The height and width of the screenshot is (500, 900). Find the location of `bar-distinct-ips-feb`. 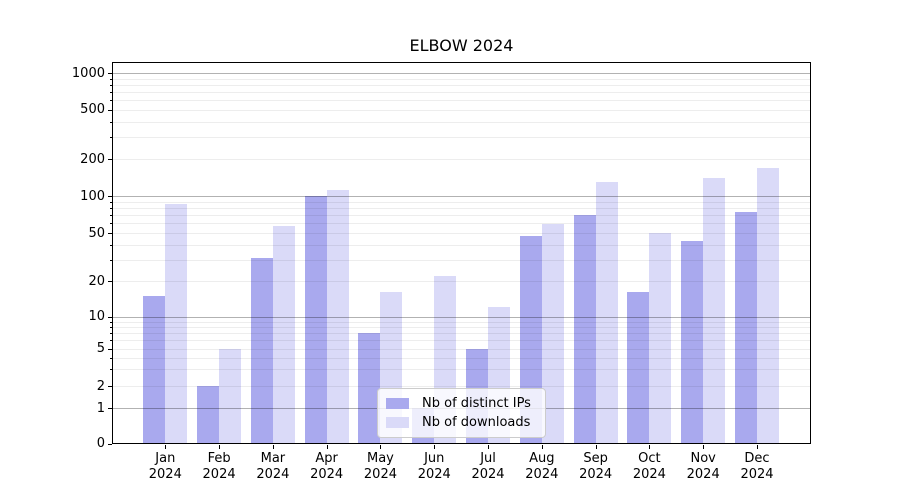

bar-distinct-ips-feb is located at coordinates (208, 415).